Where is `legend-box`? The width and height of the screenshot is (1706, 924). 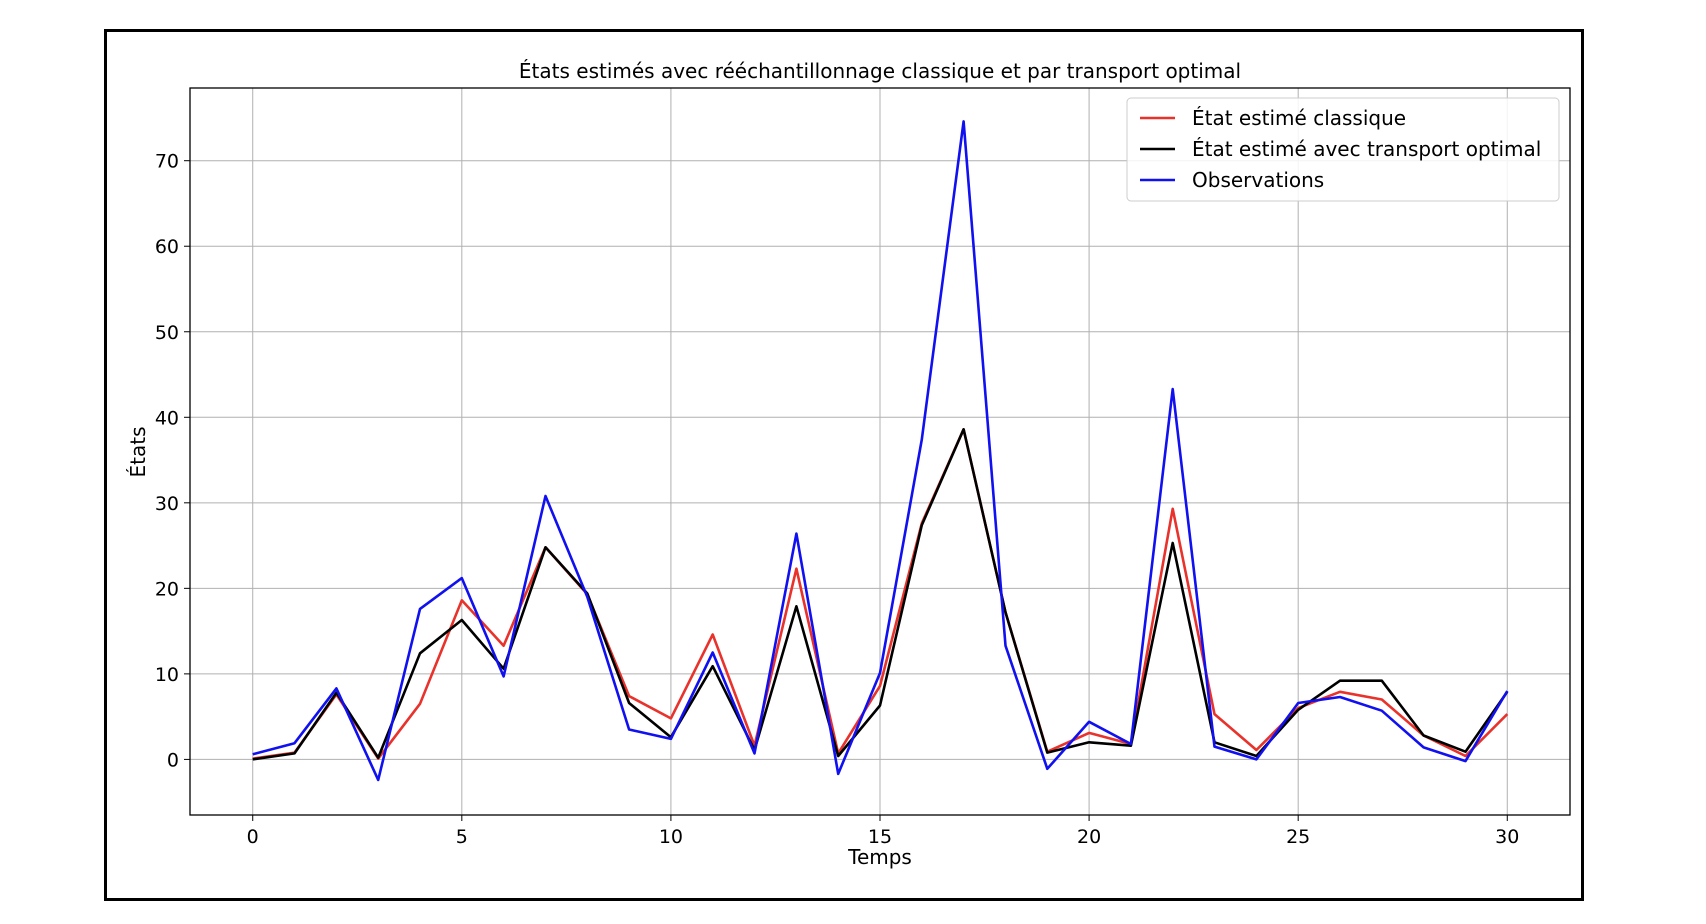
legend-box is located at coordinates (1343, 149).